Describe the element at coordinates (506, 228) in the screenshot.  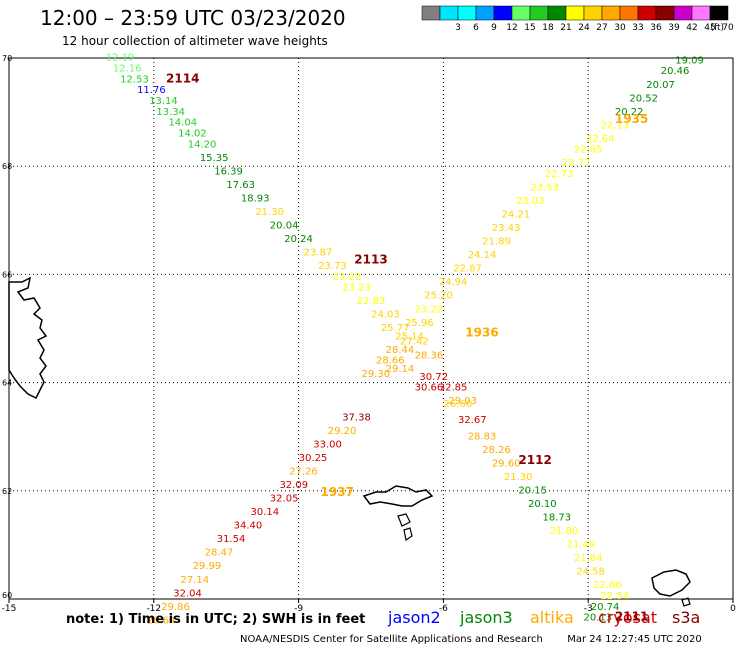
I see `wave-height-point: 23.43` at that location.